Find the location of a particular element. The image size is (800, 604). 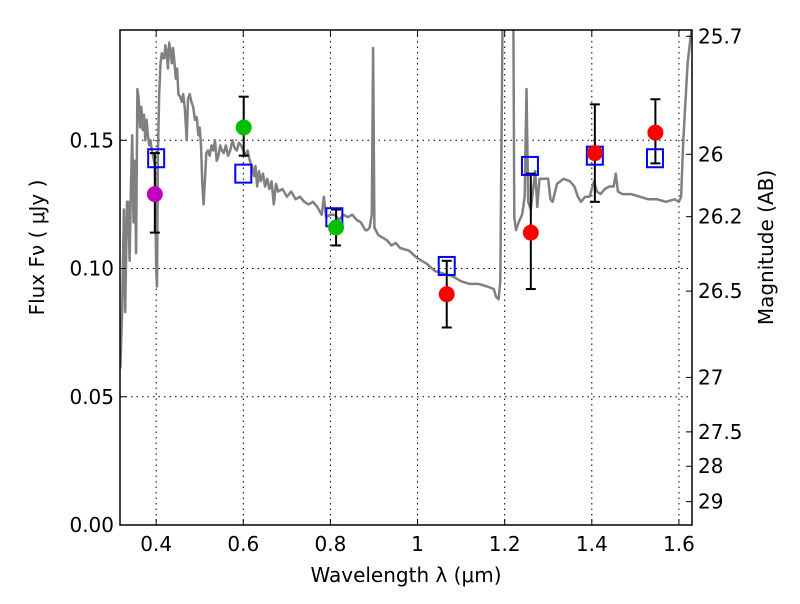

y2-tick-label: 26.5 is located at coordinates (720, 291).